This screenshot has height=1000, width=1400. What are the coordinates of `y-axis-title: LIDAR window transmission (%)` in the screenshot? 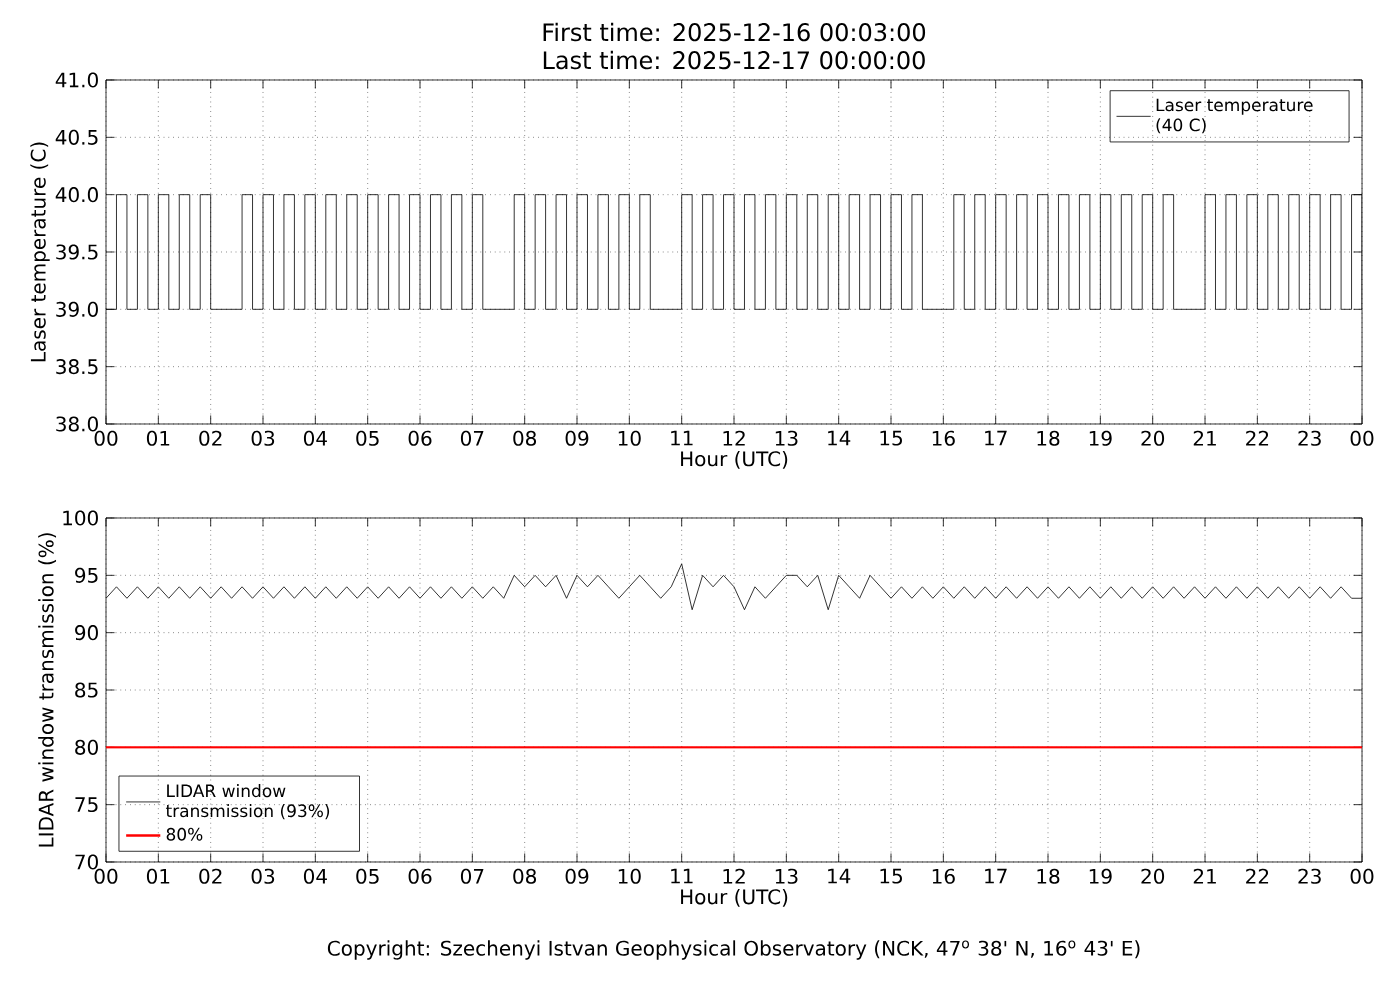 It's located at (47, 690).